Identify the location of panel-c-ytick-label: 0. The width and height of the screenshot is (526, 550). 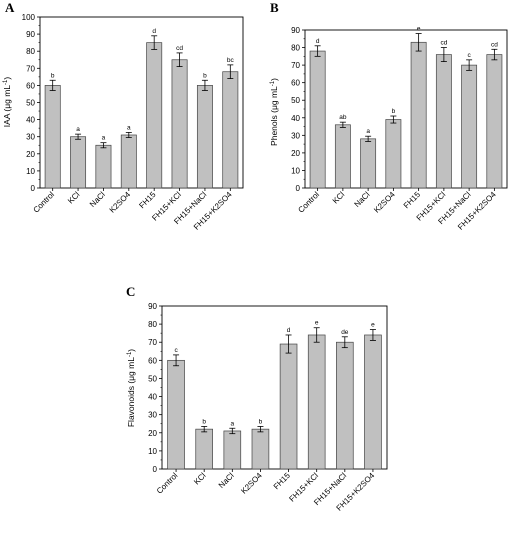
(155, 469).